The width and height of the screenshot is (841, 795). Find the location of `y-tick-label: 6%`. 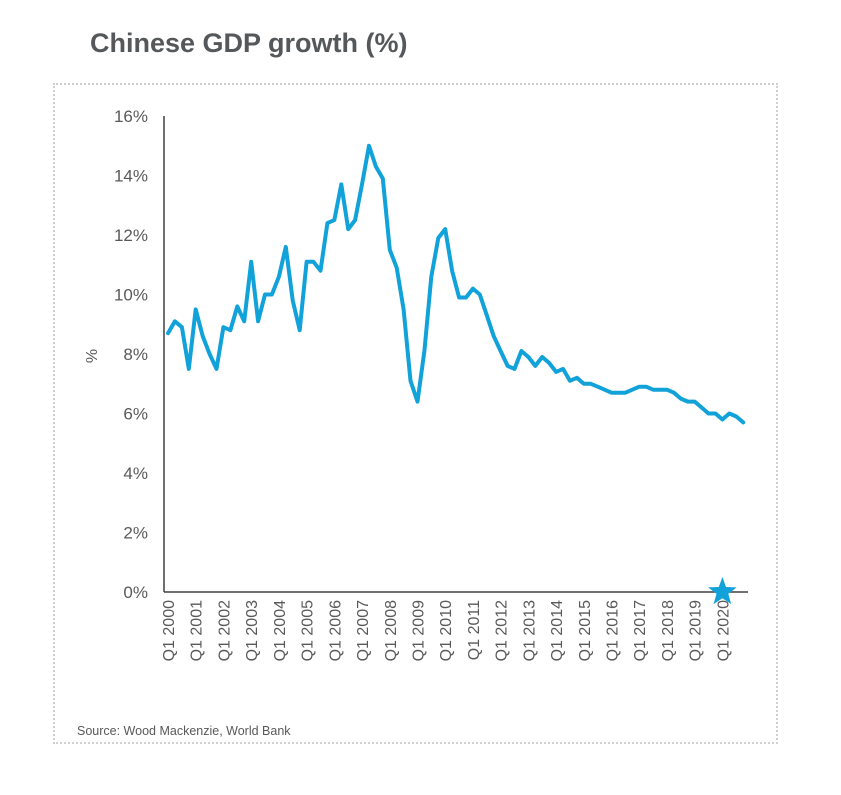

y-tick-label: 6% is located at coordinates (135, 414).